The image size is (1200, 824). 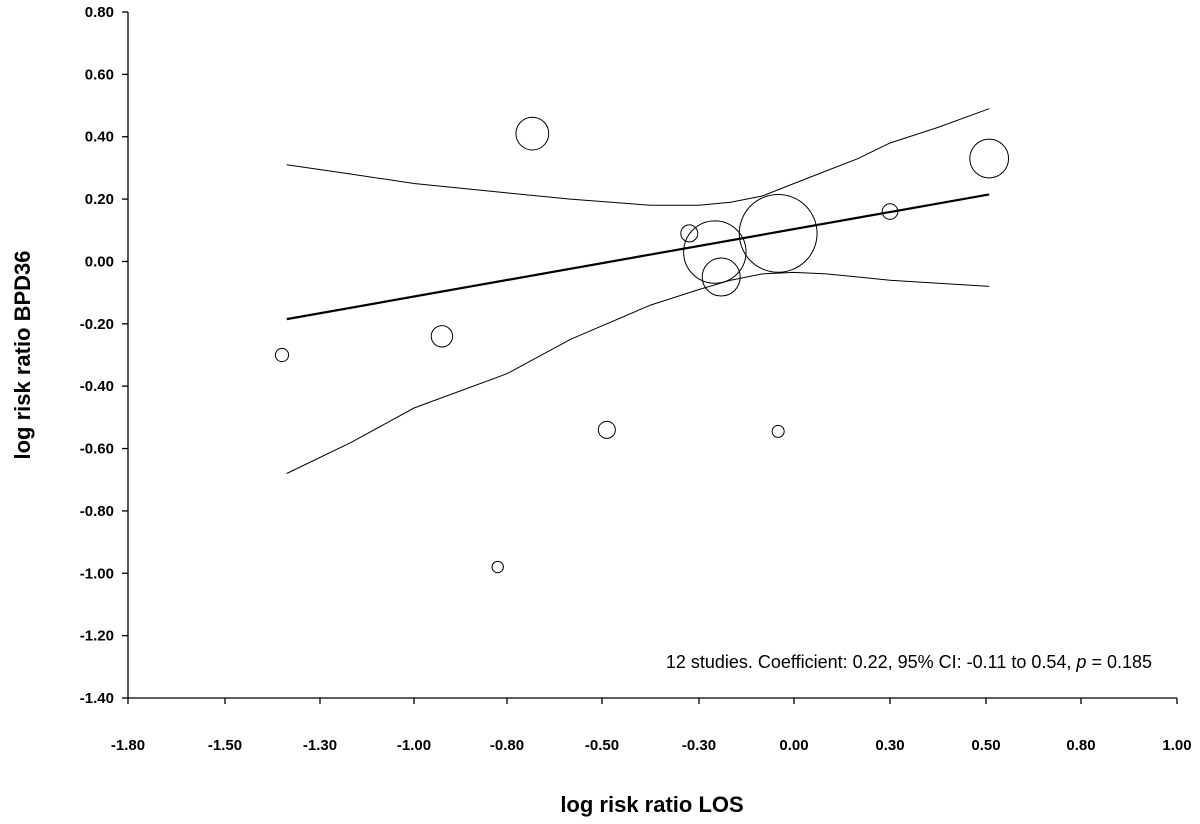 I want to click on y-tick-label: -1.00, so click(x=97, y=573).